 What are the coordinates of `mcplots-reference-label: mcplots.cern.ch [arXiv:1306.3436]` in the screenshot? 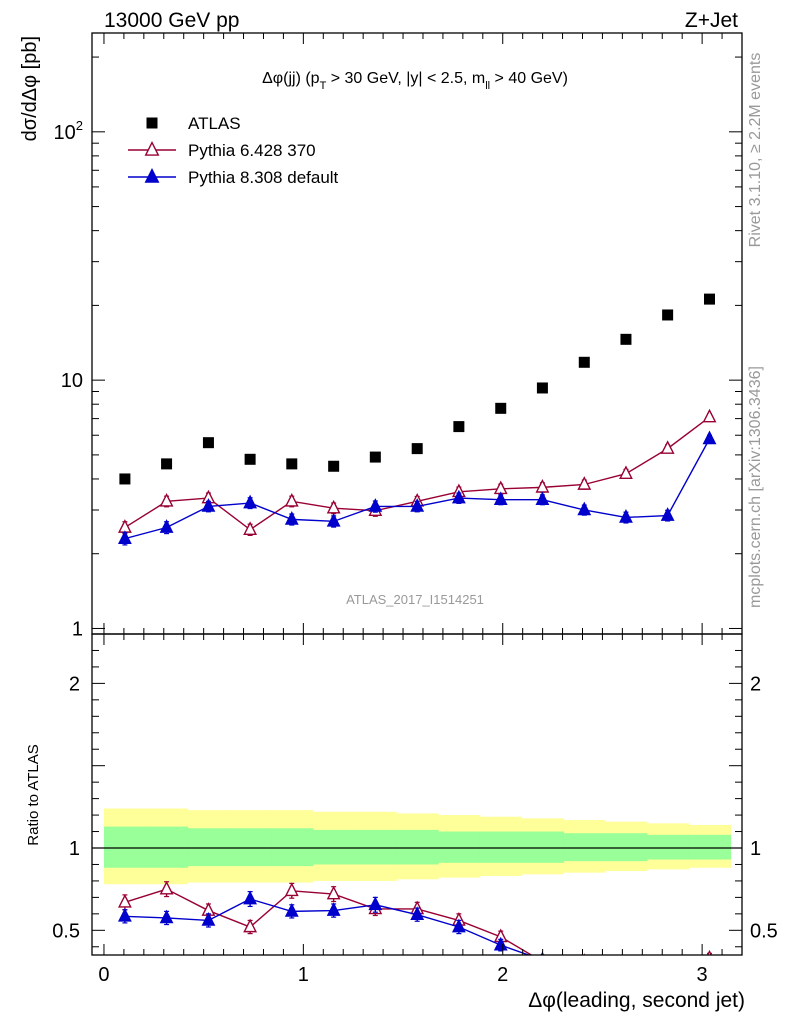 It's located at (755, 487).